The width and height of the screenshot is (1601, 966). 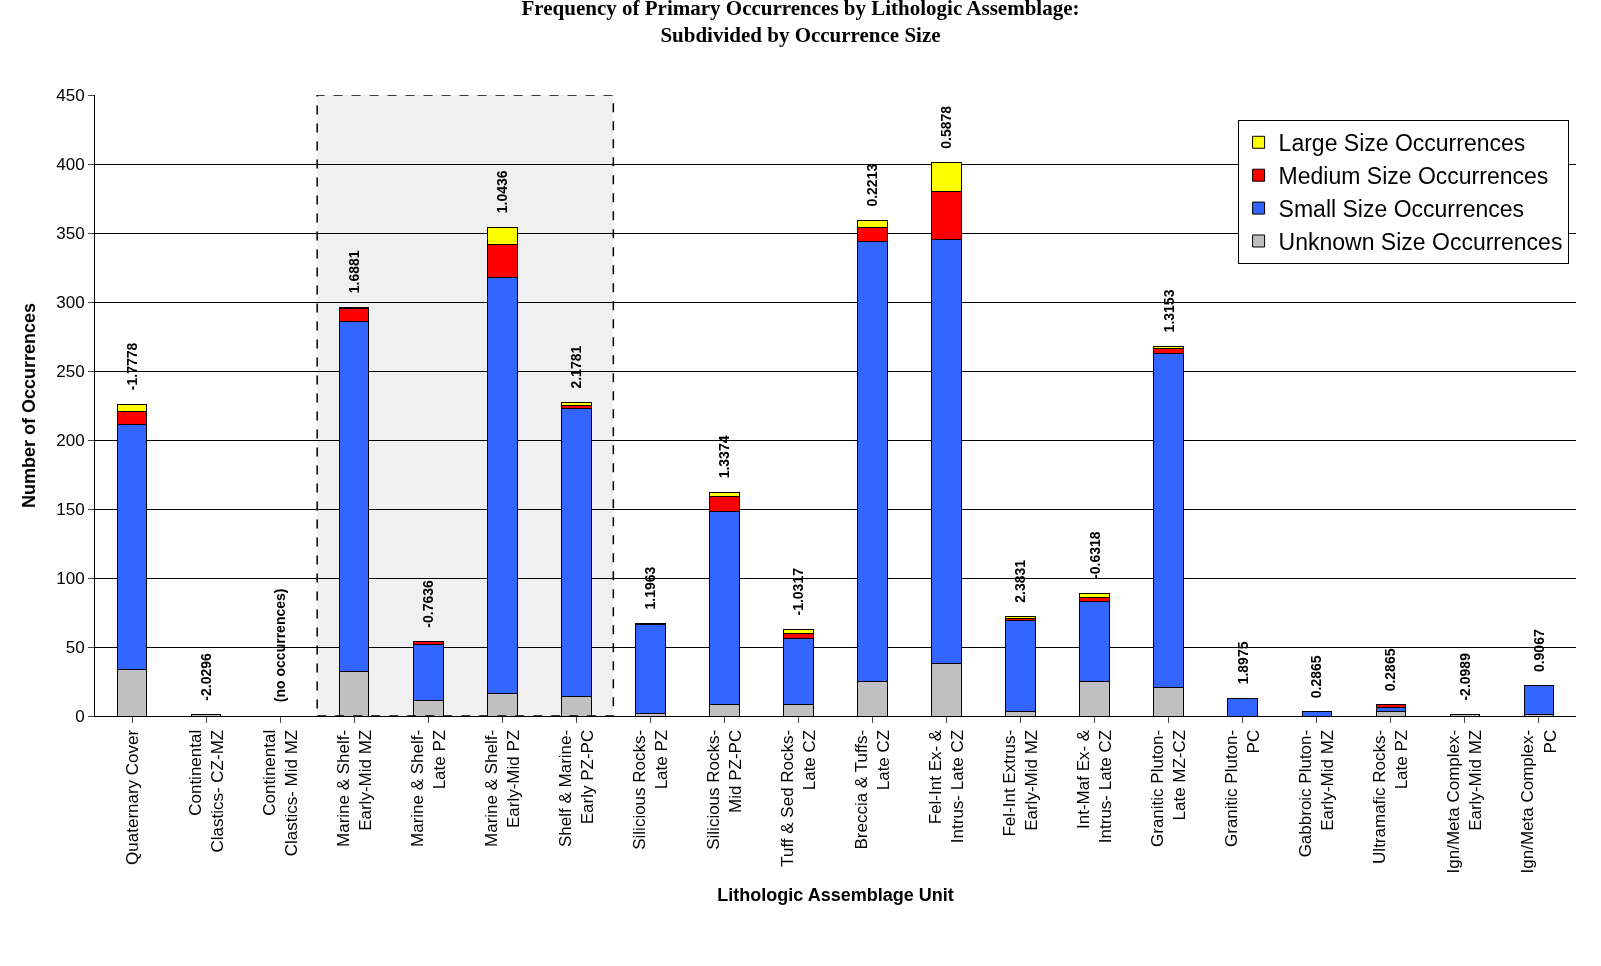 I want to click on x-tick-label: Ign/Meta Complex- PC, so click(x=1539, y=801).